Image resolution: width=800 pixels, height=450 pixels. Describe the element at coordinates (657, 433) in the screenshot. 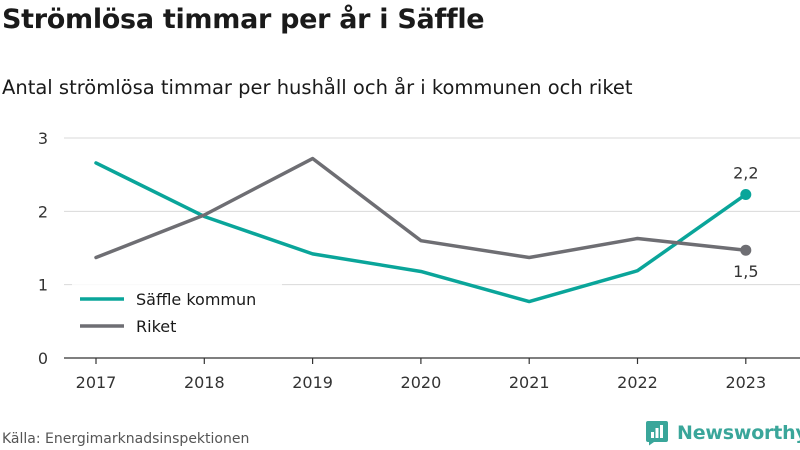

I see `newsworthy-logo-icon` at that location.